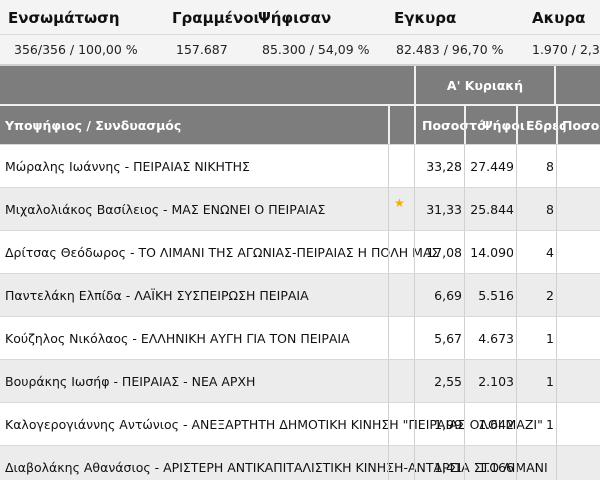  What do you see at coordinates (496, 338) in the screenshot?
I see `vote-count: 4.673` at bounding box center [496, 338].